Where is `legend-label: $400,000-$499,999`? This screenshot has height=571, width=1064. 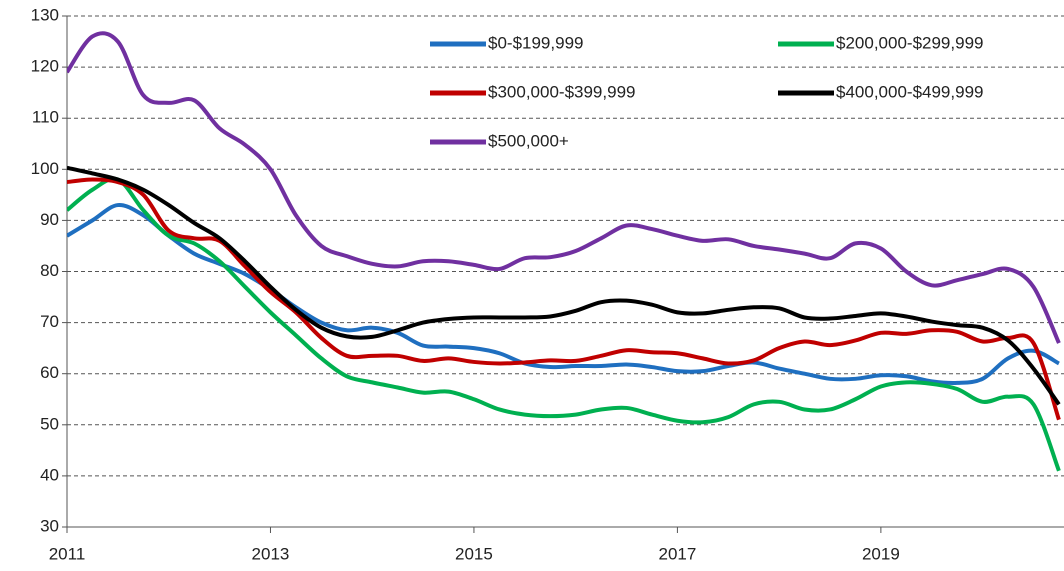 legend-label: $400,000-$499,999 is located at coordinates (909, 91).